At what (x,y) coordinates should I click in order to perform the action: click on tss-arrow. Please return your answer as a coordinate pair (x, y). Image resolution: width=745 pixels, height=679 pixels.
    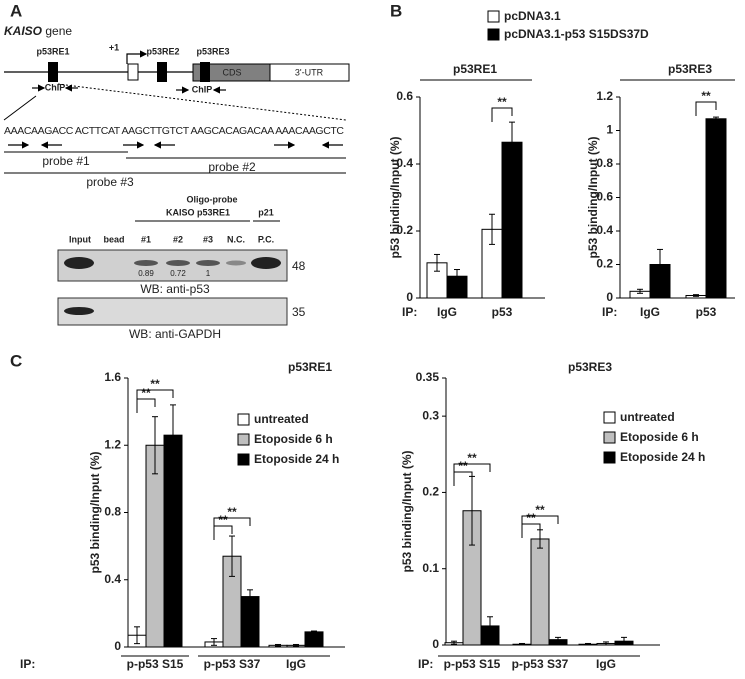
    Looking at the image, I should click on (137, 57).